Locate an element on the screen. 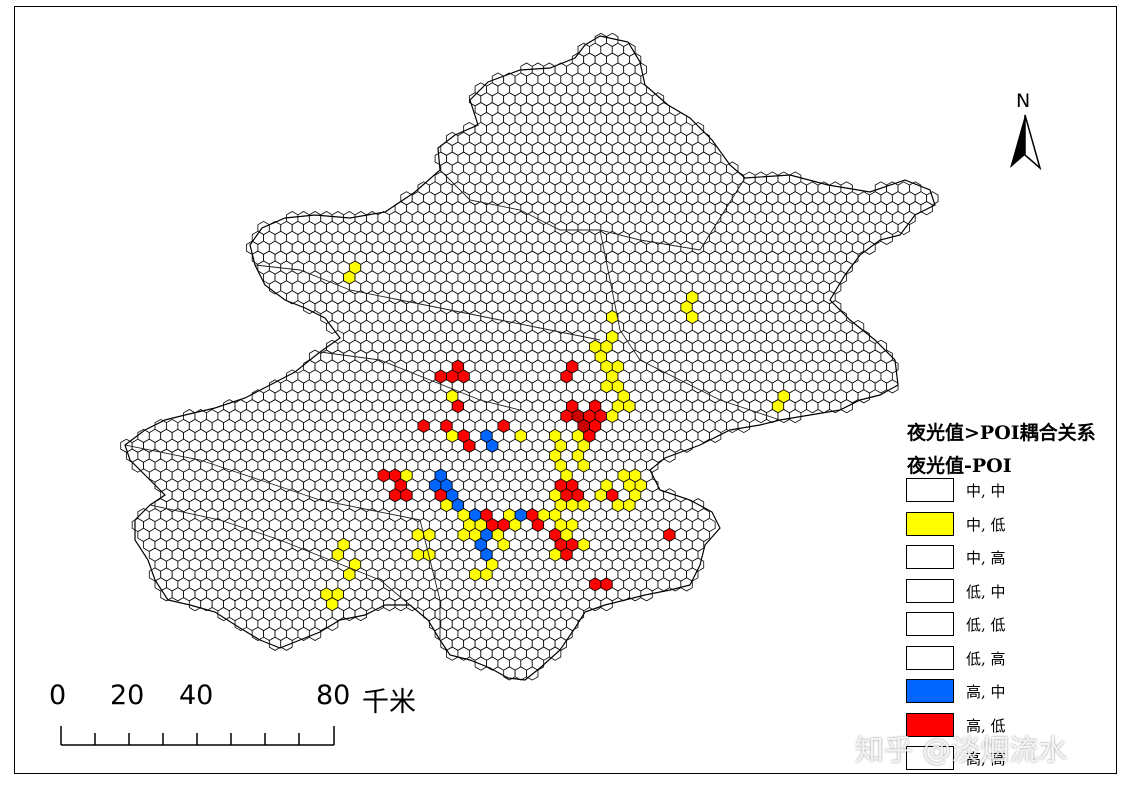 Image resolution: width=1123 pixels, height=794 pixels. legend-label: 高, 高 is located at coordinates (986, 759).